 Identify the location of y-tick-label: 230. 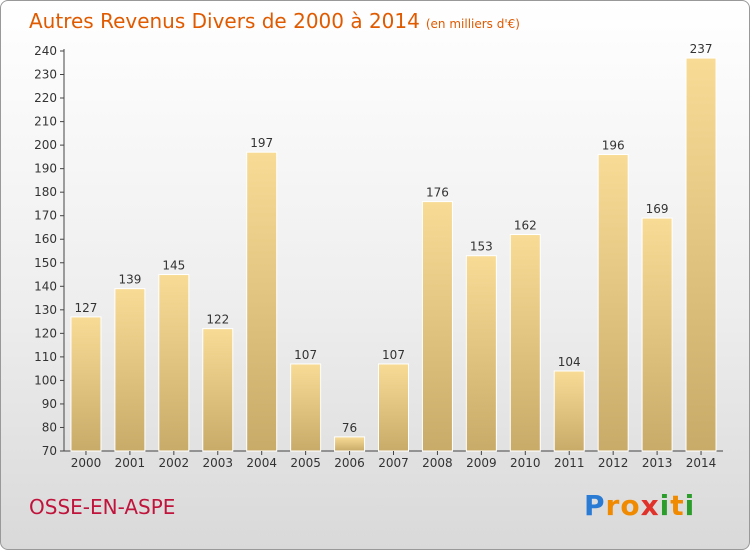
(45, 75).